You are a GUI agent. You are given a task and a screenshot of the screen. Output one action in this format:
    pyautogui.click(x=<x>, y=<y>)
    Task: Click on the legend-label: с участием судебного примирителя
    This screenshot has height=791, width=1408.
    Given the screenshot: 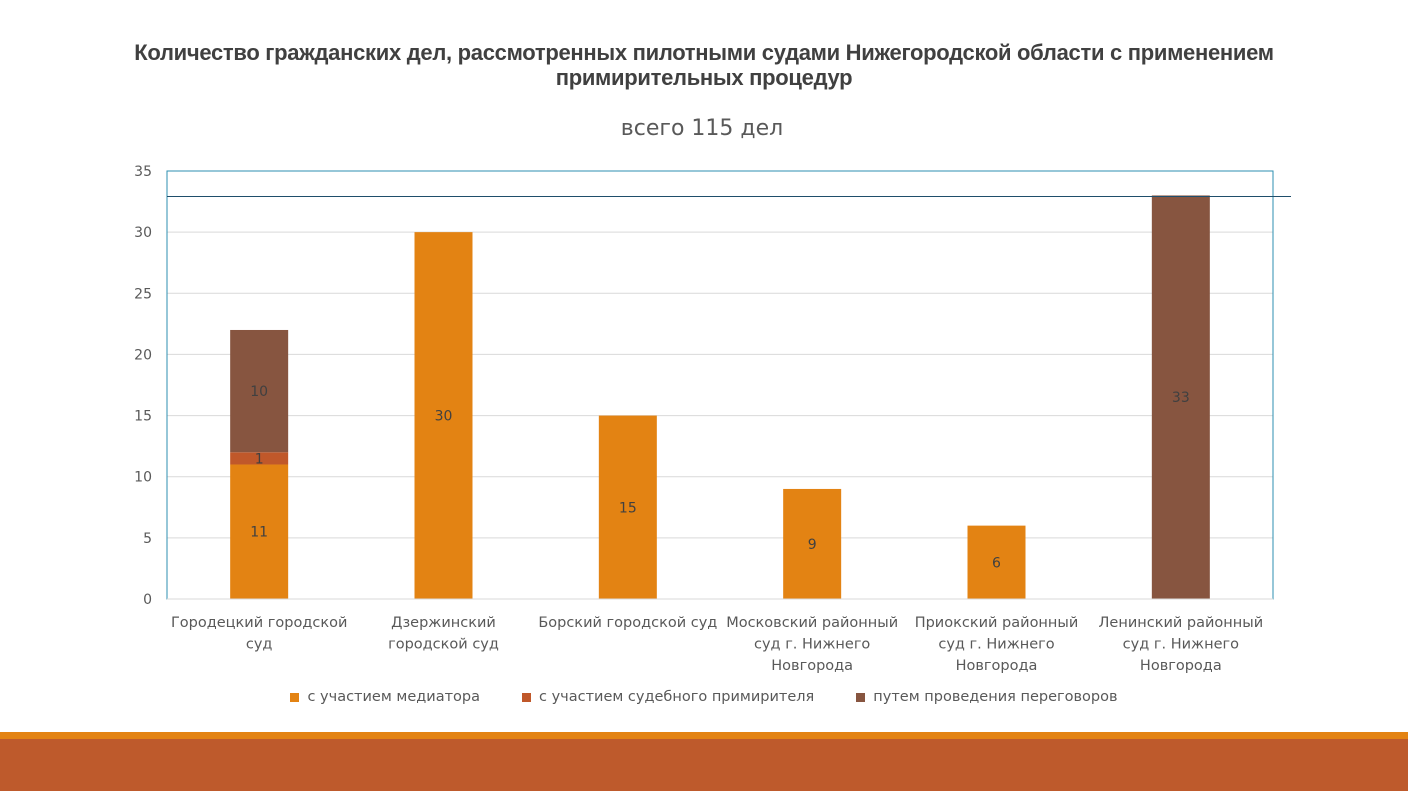 What is the action you would take?
    pyautogui.click(x=677, y=697)
    